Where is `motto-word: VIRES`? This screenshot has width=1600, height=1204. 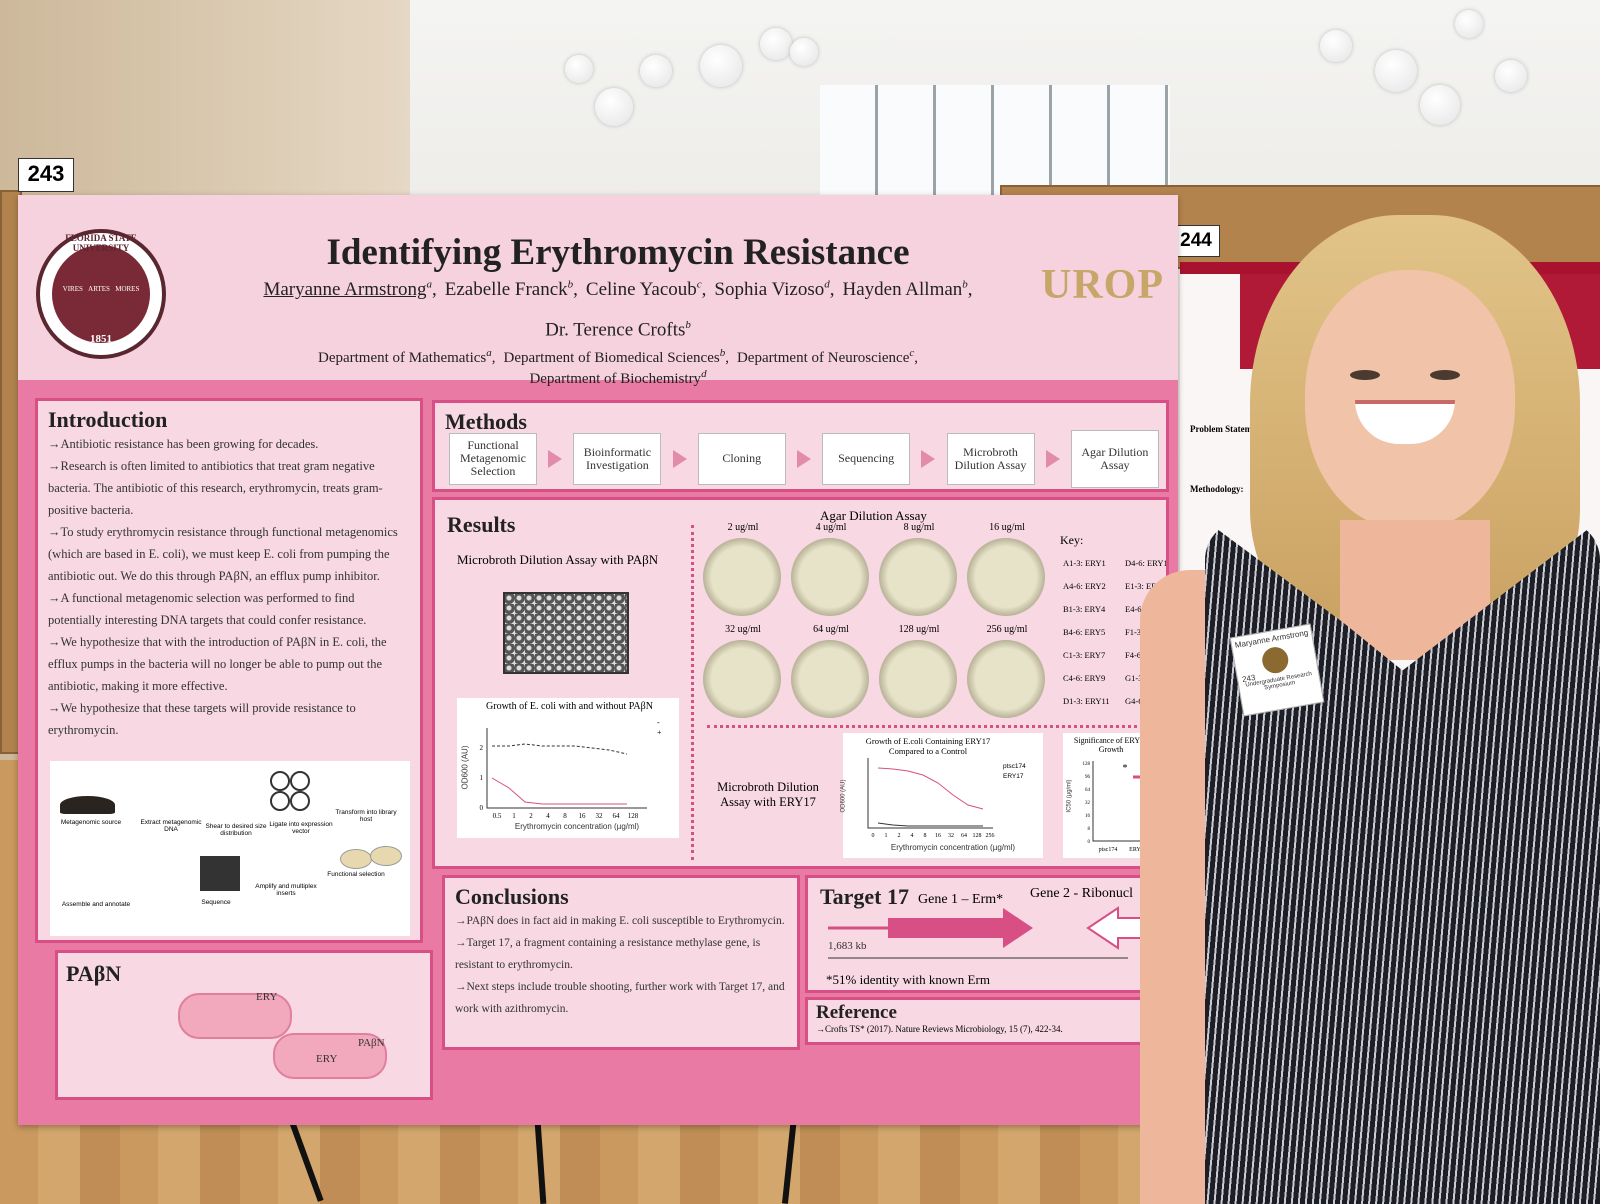 motto-word: VIRES is located at coordinates (72, 289).